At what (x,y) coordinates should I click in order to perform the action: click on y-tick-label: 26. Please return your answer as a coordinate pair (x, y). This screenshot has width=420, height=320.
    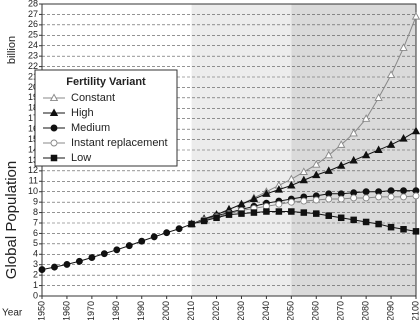
    Looking at the image, I should click on (33, 24).